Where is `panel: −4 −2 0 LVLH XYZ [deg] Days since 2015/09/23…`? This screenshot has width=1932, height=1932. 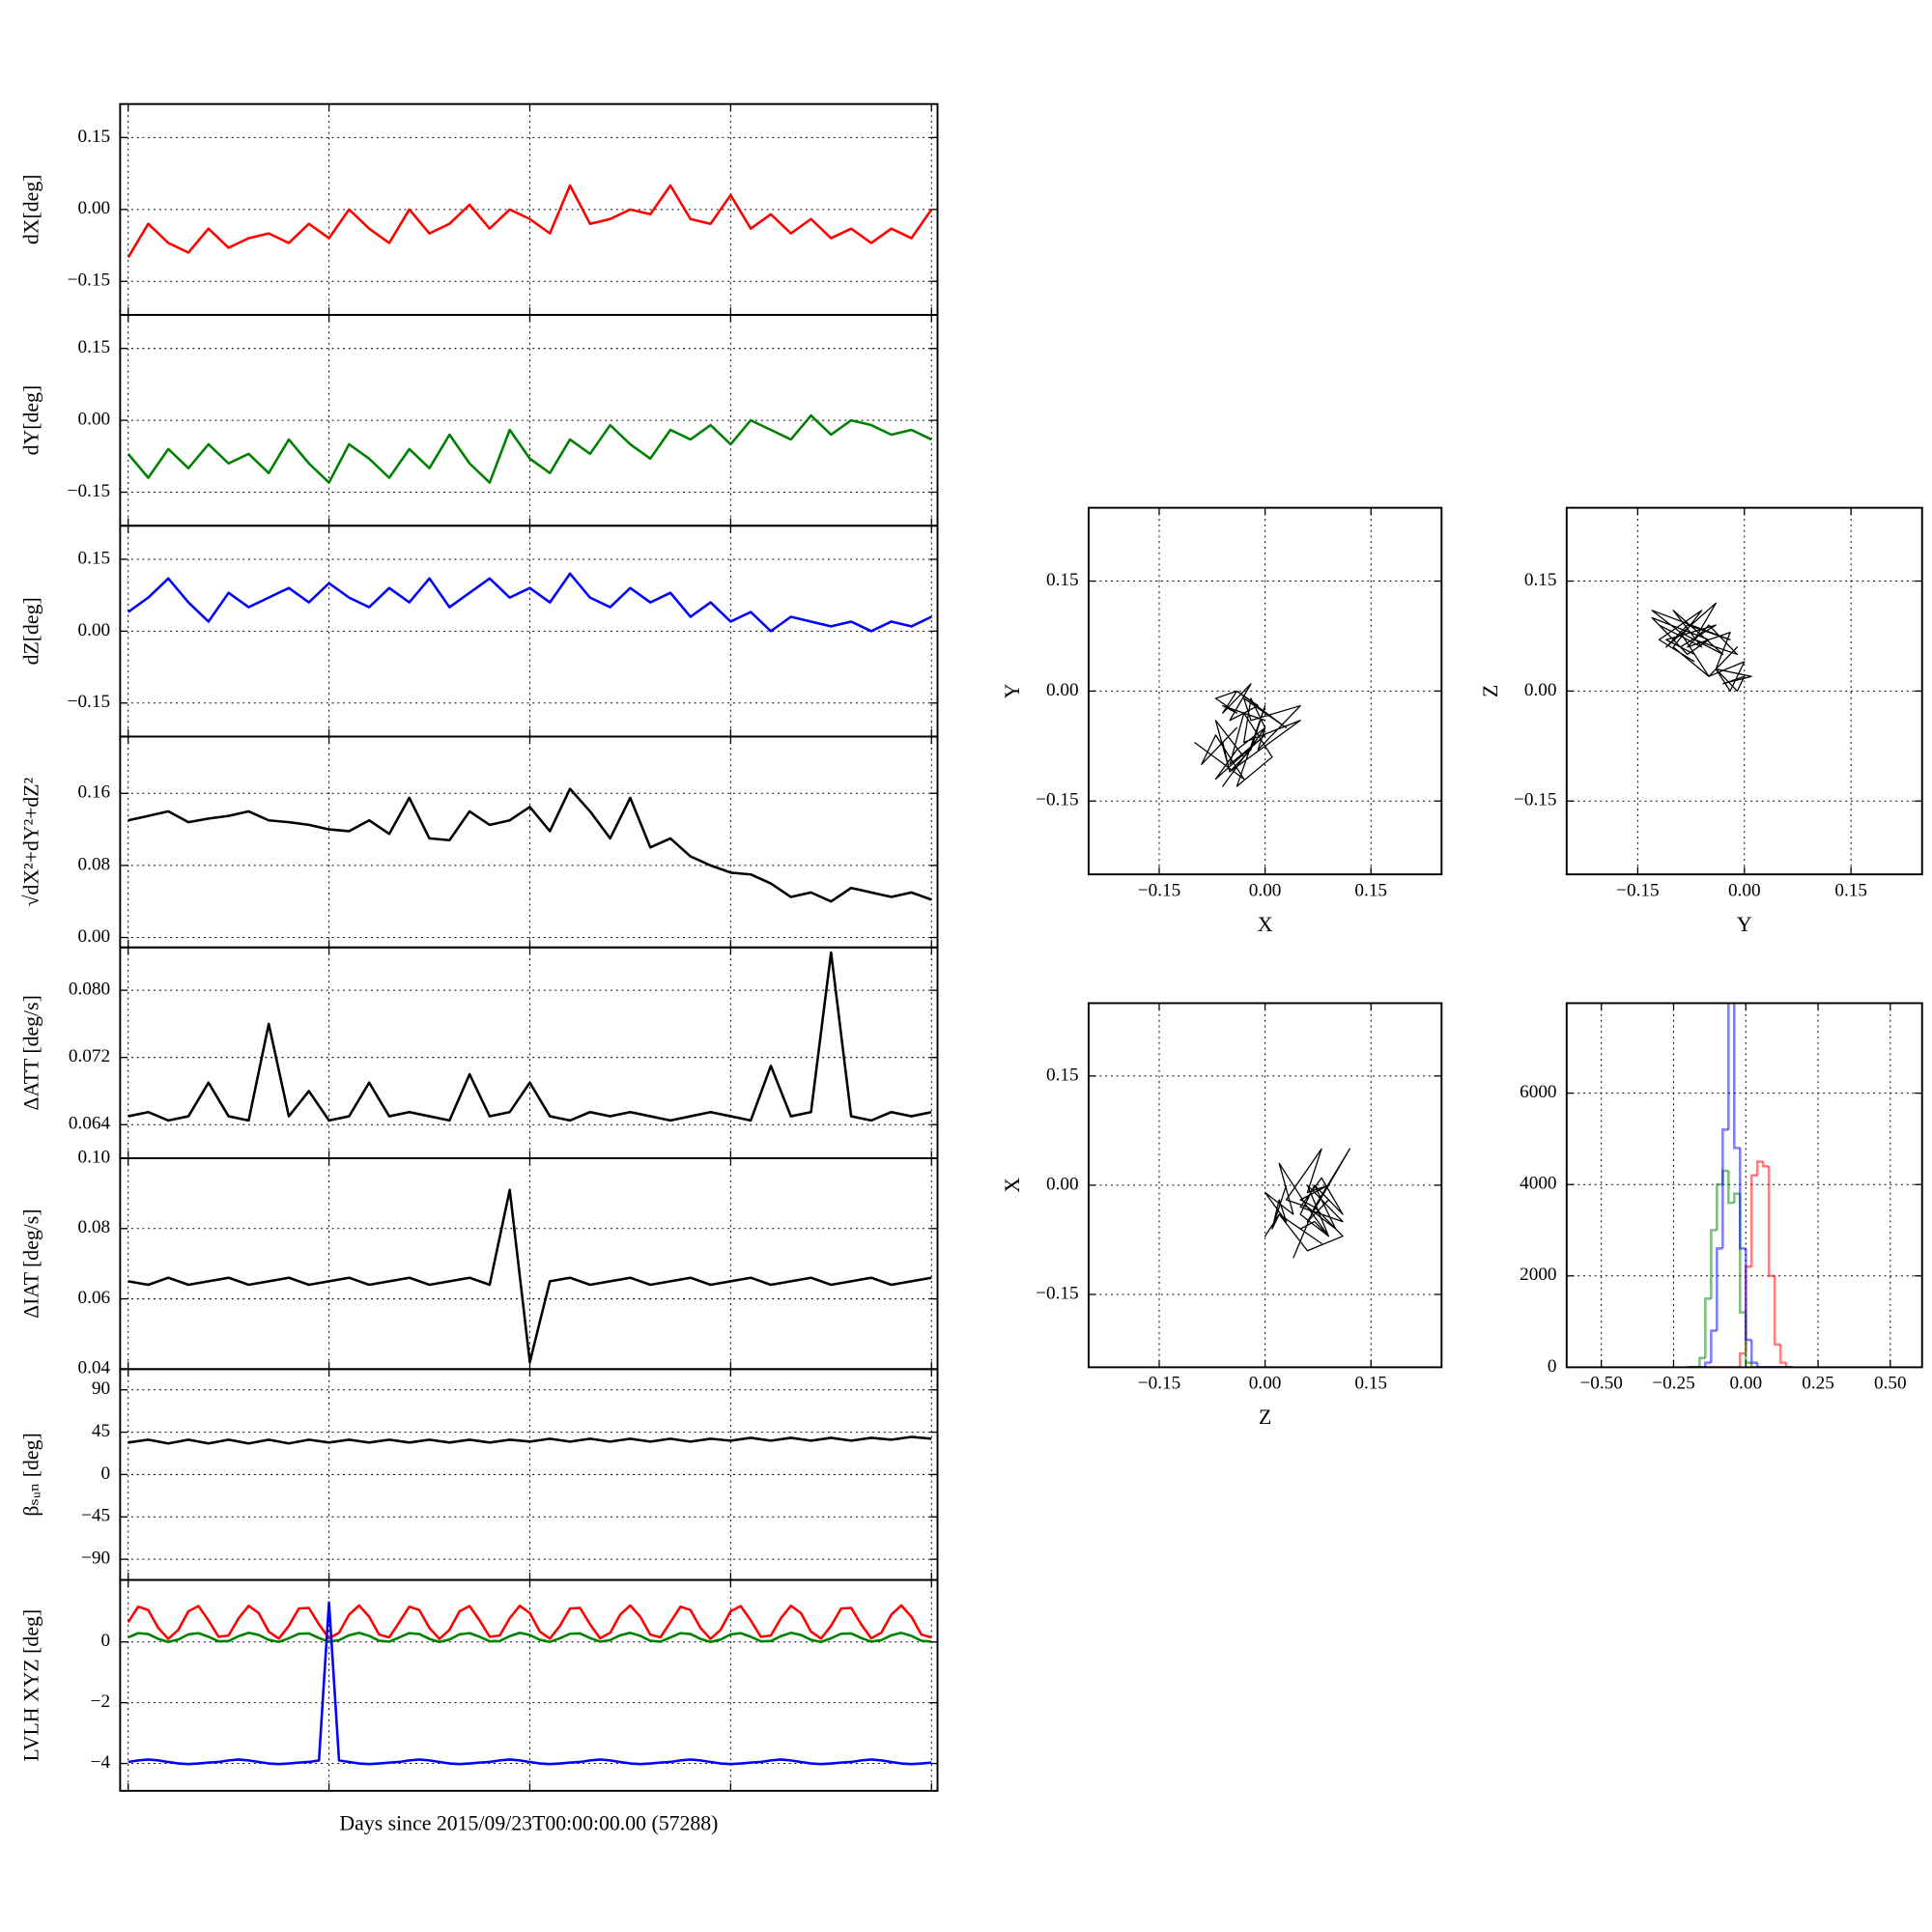 panel: −4 −2 0 LVLH XYZ [deg] Days since 2015/09/23… is located at coordinates (479, 1706).